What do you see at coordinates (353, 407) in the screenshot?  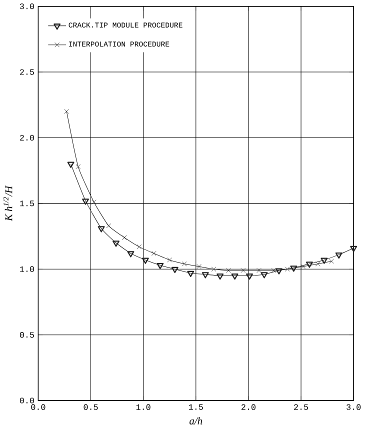 I see `x-tick-label: 3.0` at bounding box center [353, 407].